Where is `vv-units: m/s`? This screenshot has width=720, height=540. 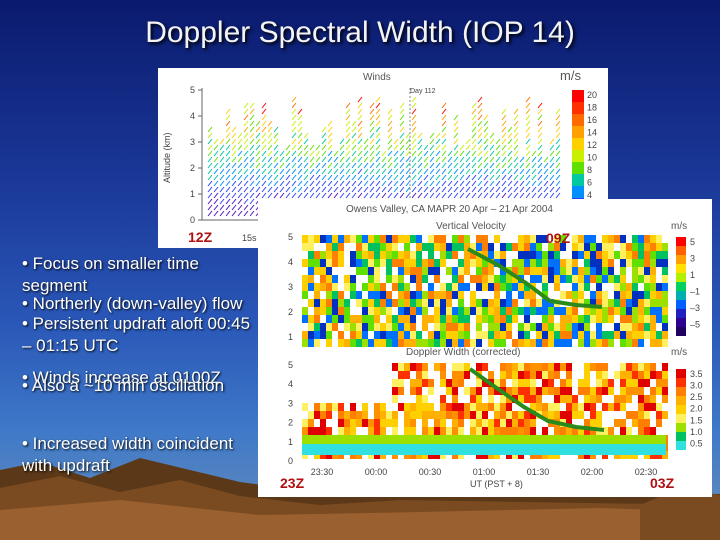 vv-units: m/s is located at coordinates (679, 226).